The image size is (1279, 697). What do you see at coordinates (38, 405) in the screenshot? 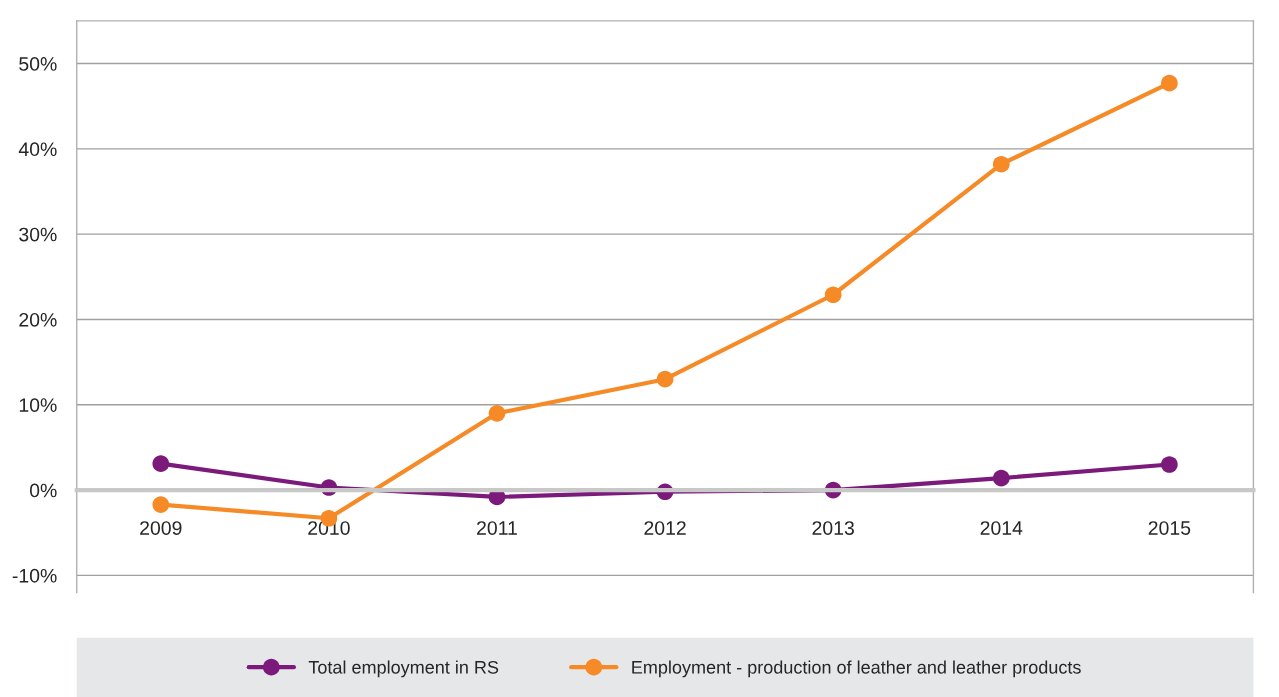
I see `y-tick-label: 10%` at bounding box center [38, 405].